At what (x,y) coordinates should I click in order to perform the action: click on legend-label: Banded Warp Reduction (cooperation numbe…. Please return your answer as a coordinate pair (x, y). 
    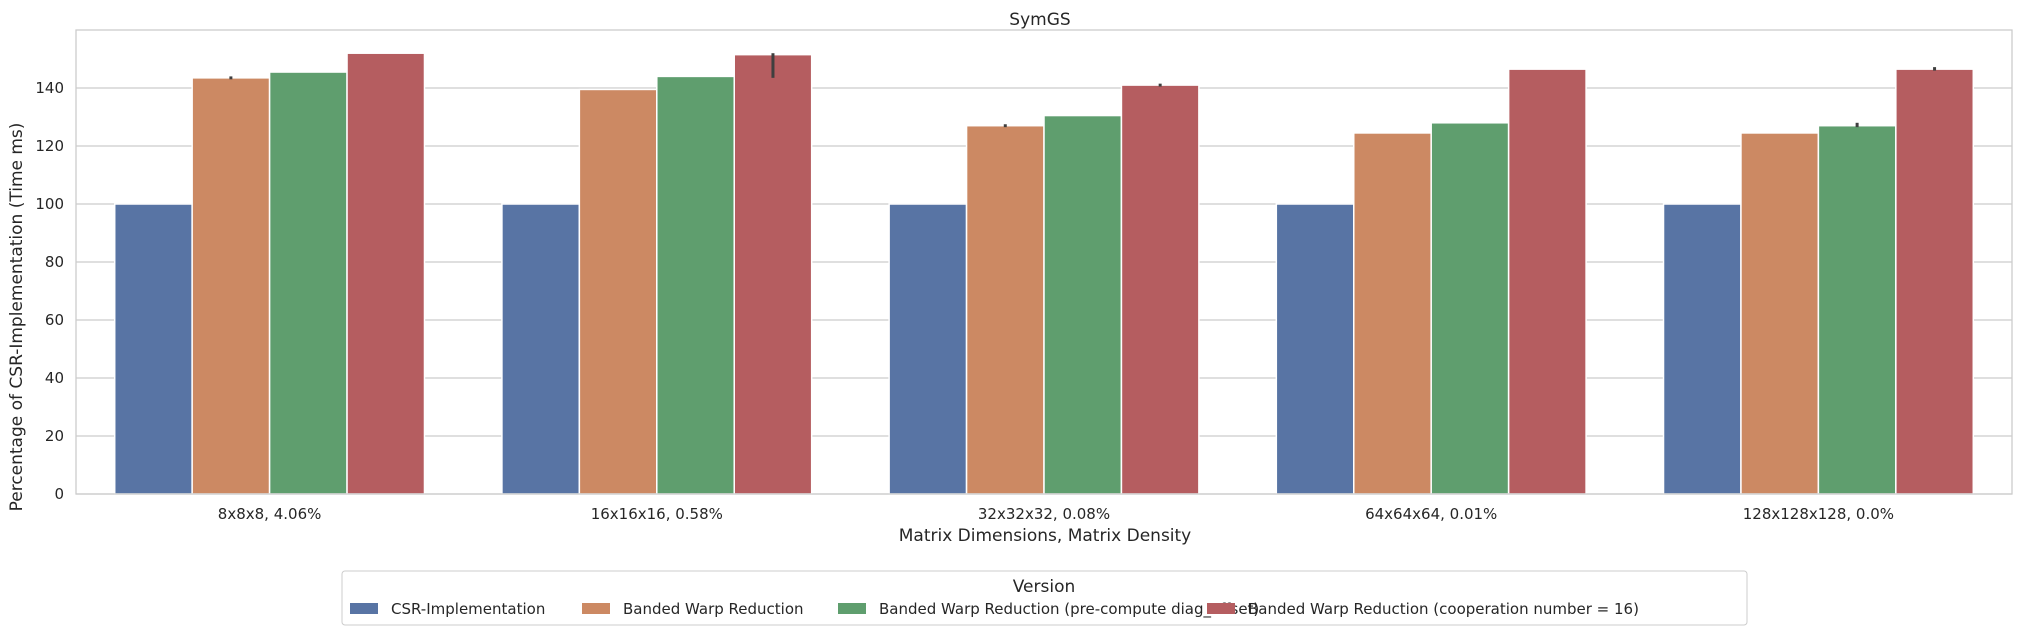
    Looking at the image, I should click on (1443, 609).